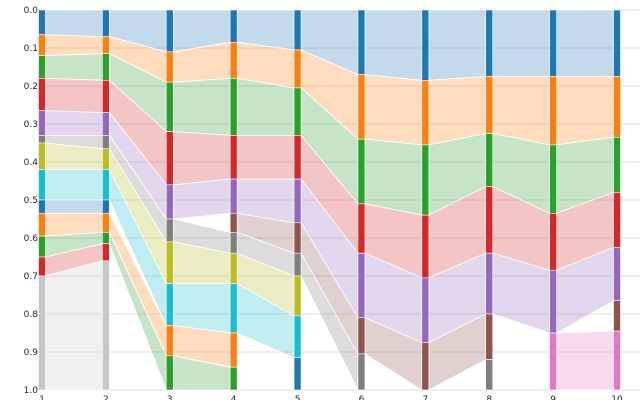 The width and height of the screenshot is (640, 400). Describe the element at coordinates (31, 239) in the screenshot. I see `y-tick-label-6: 0.6` at that location.